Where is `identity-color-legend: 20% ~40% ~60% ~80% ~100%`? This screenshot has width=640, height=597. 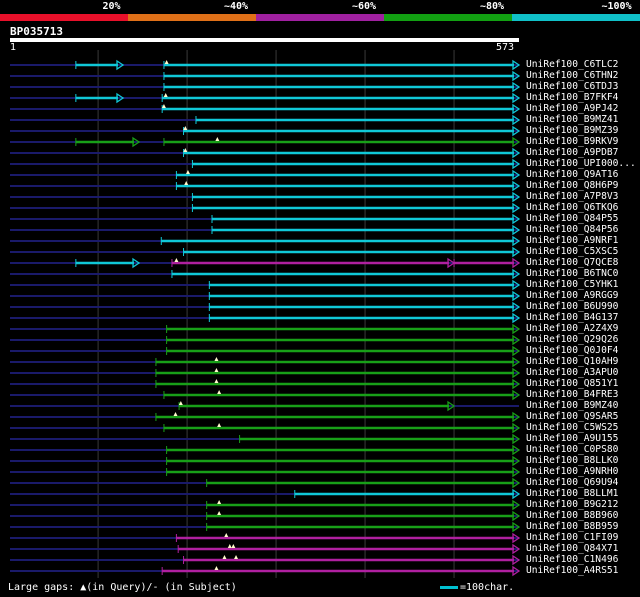 identity-color-legend: 20% ~40% ~60% ~80% ~100% is located at coordinates (320, 11).